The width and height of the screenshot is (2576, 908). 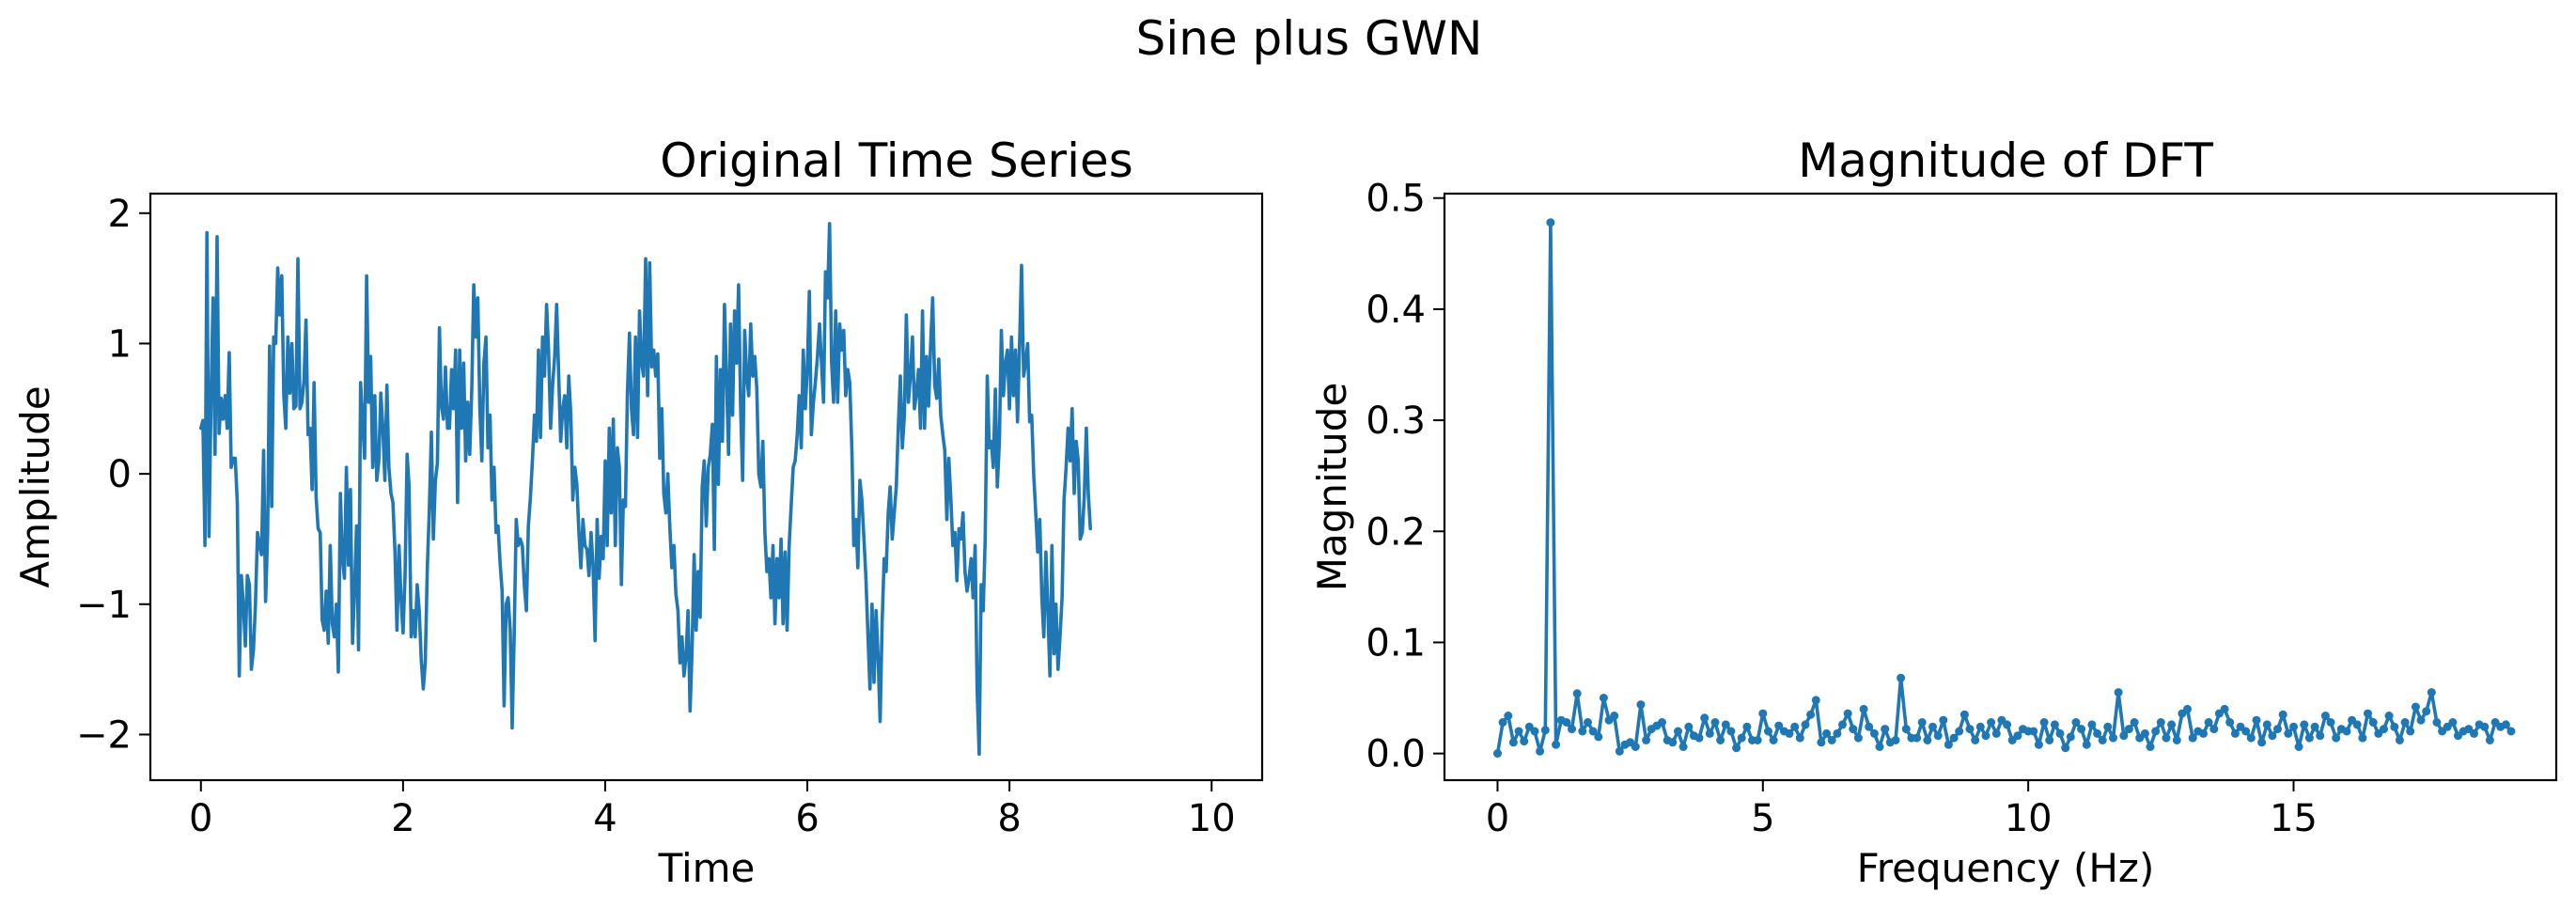 I want to click on time-series-xlabel: Time, so click(x=707, y=868).